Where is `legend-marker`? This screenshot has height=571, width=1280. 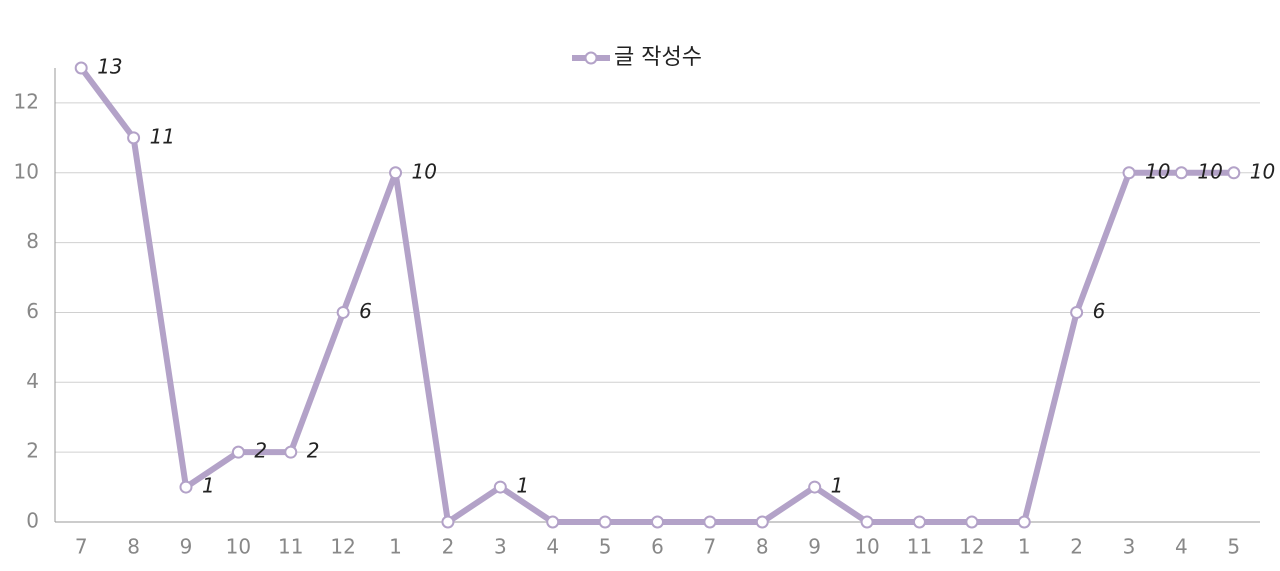
legend-marker is located at coordinates (591, 58).